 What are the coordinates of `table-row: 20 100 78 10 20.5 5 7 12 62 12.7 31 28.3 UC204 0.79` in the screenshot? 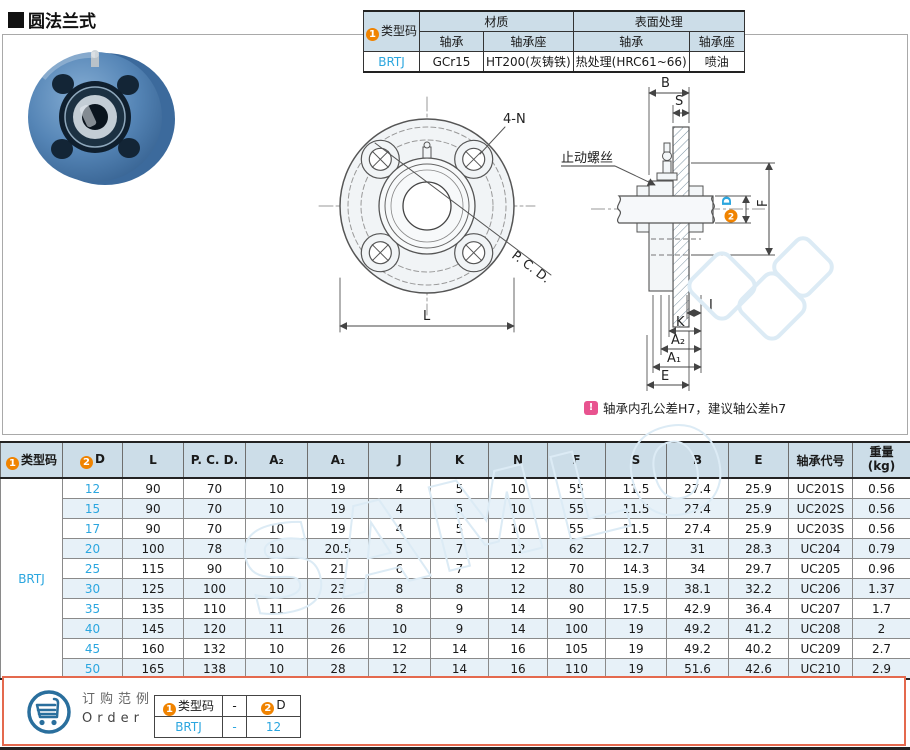 It's located at (455, 548).